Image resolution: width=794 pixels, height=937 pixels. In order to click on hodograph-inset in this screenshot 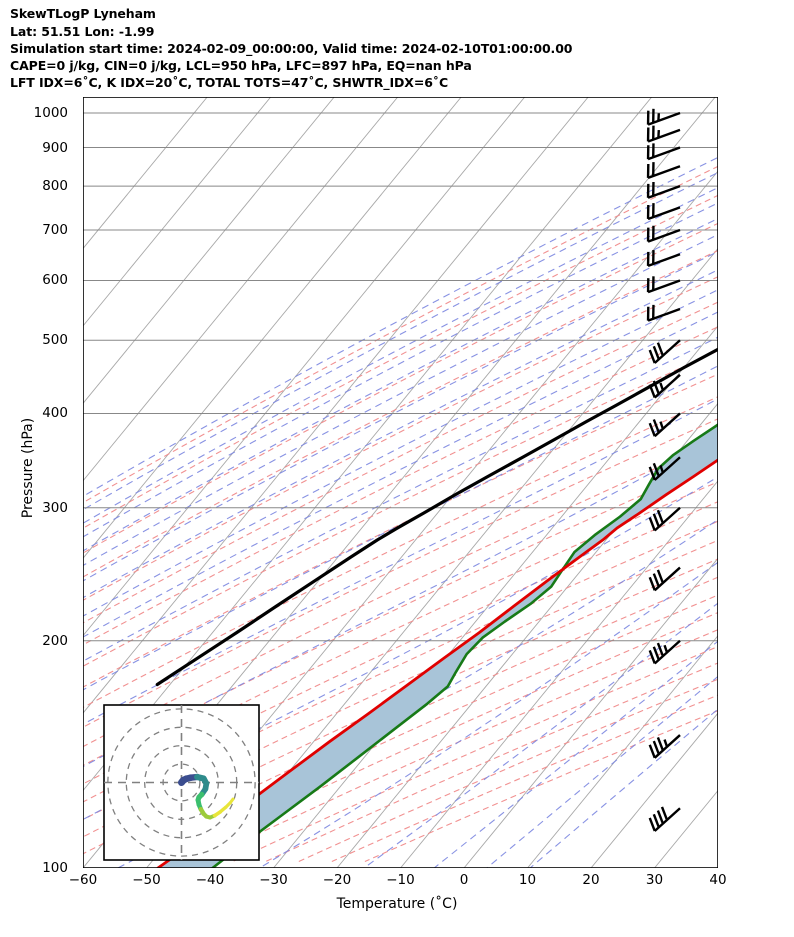, I will do `click(181, 782)`.